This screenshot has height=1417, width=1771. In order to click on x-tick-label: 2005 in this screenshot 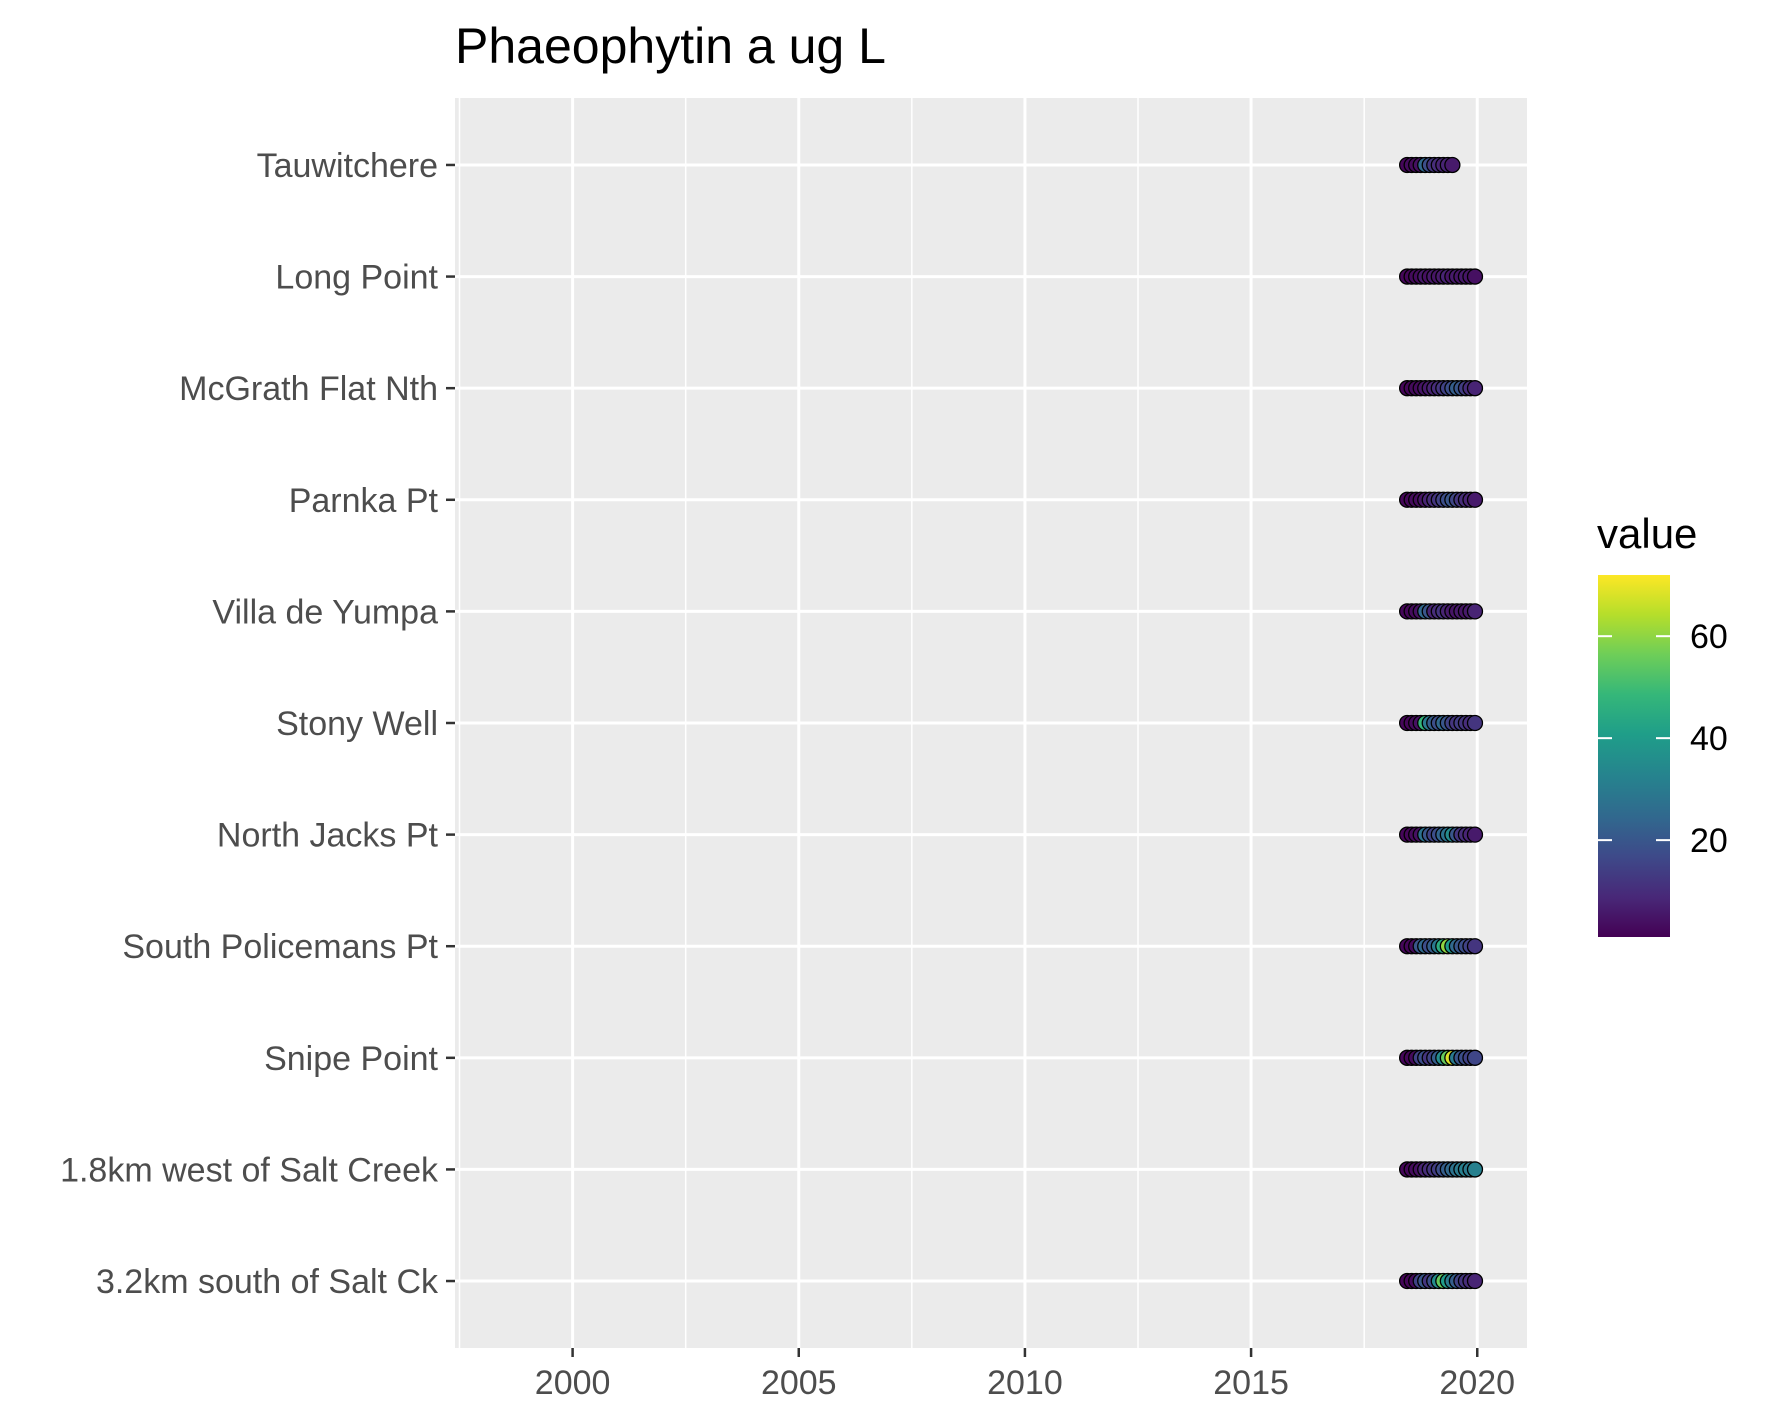, I will do `click(799, 1383)`.